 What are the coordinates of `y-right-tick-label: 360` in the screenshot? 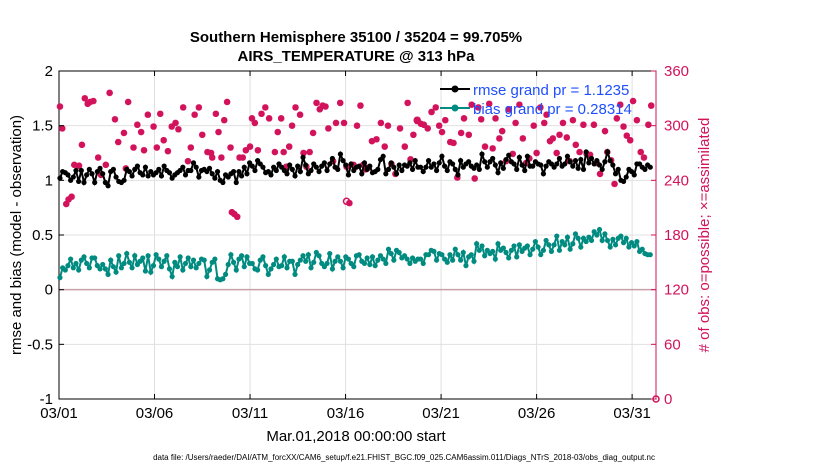 It's located at (676, 71).